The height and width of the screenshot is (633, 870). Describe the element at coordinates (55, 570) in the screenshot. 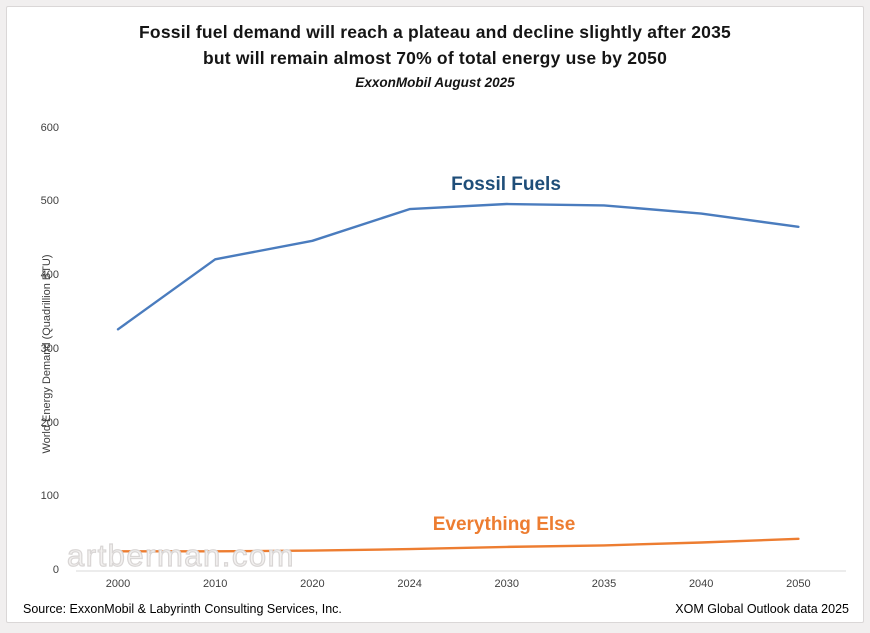

I see `y-tick-label: 0` at that location.